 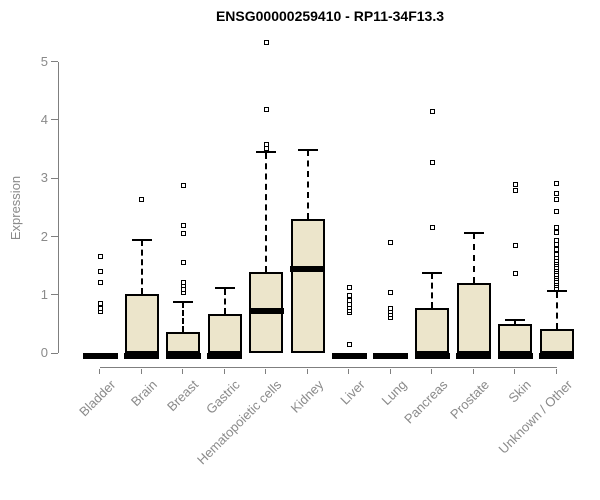 I want to click on y-tick-label: 3, so click(x=44, y=178).